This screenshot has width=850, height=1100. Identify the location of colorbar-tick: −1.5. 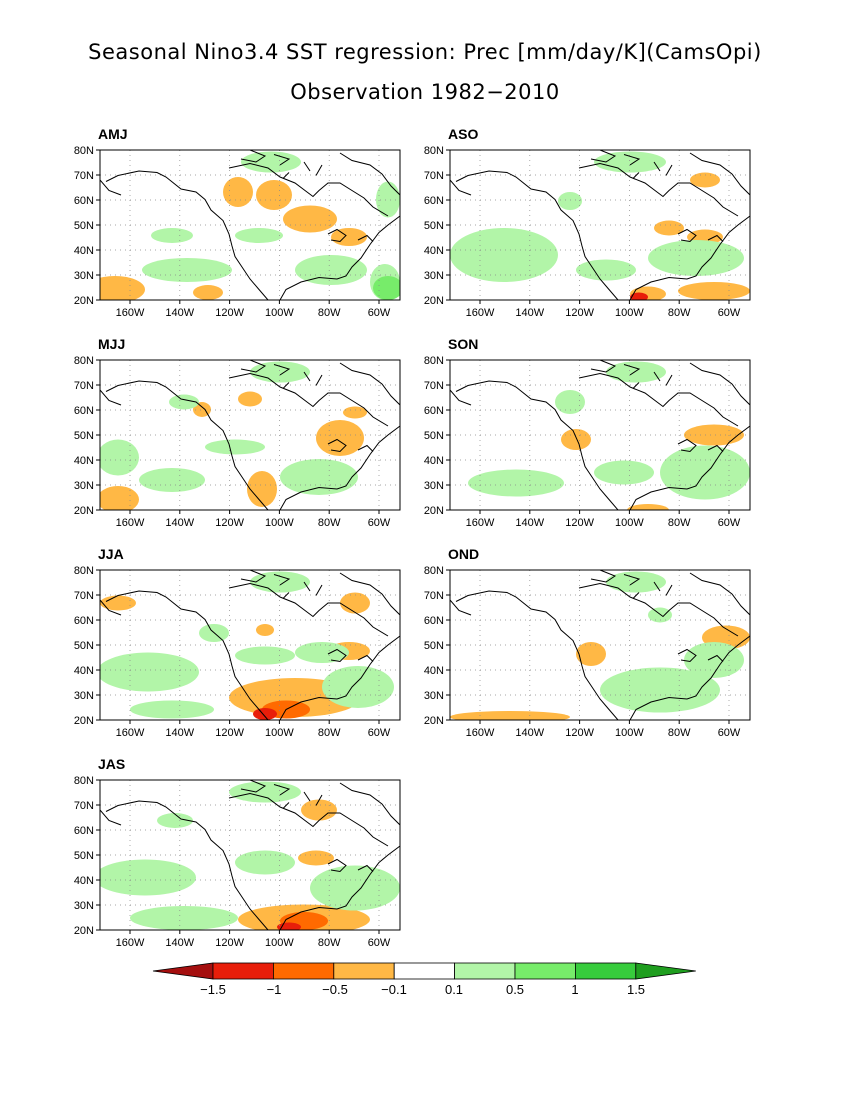
(213, 989).